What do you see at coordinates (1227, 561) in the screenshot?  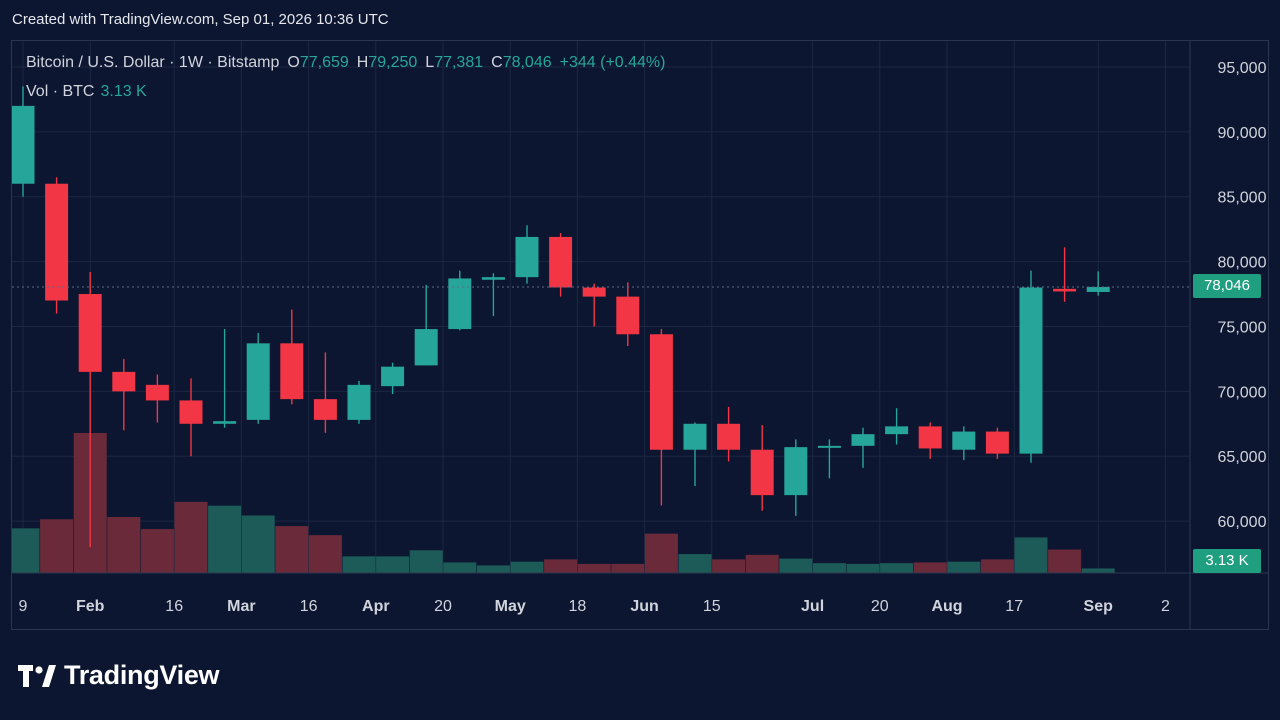 I see `last-volume-badge: 3.13 K` at bounding box center [1227, 561].